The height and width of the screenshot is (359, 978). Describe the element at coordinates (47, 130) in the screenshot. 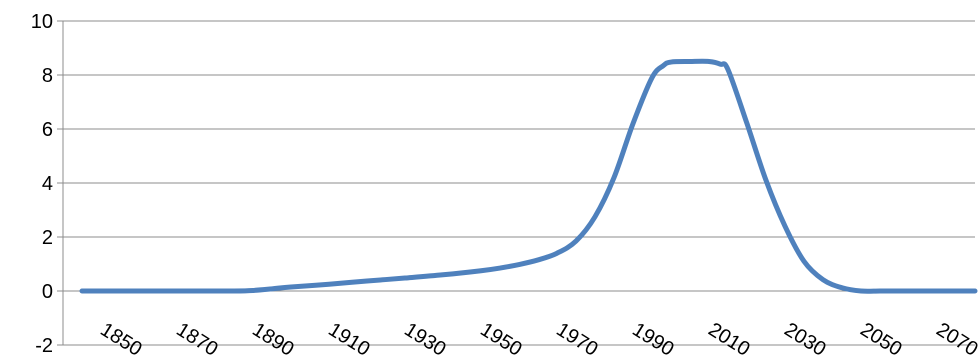

I see `y-tick-label: 6` at that location.